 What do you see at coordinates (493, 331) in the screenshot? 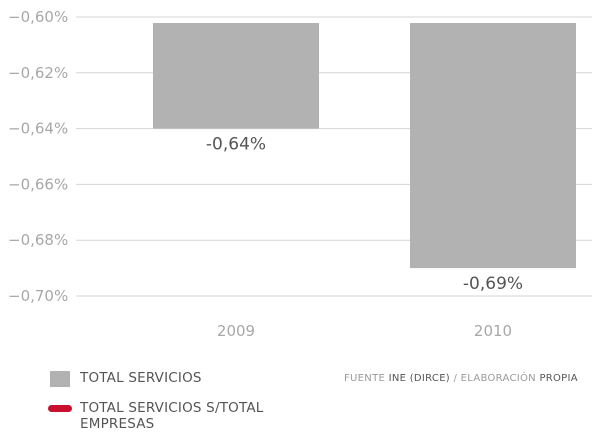
I see `x-tick-label: 2010` at bounding box center [493, 331].